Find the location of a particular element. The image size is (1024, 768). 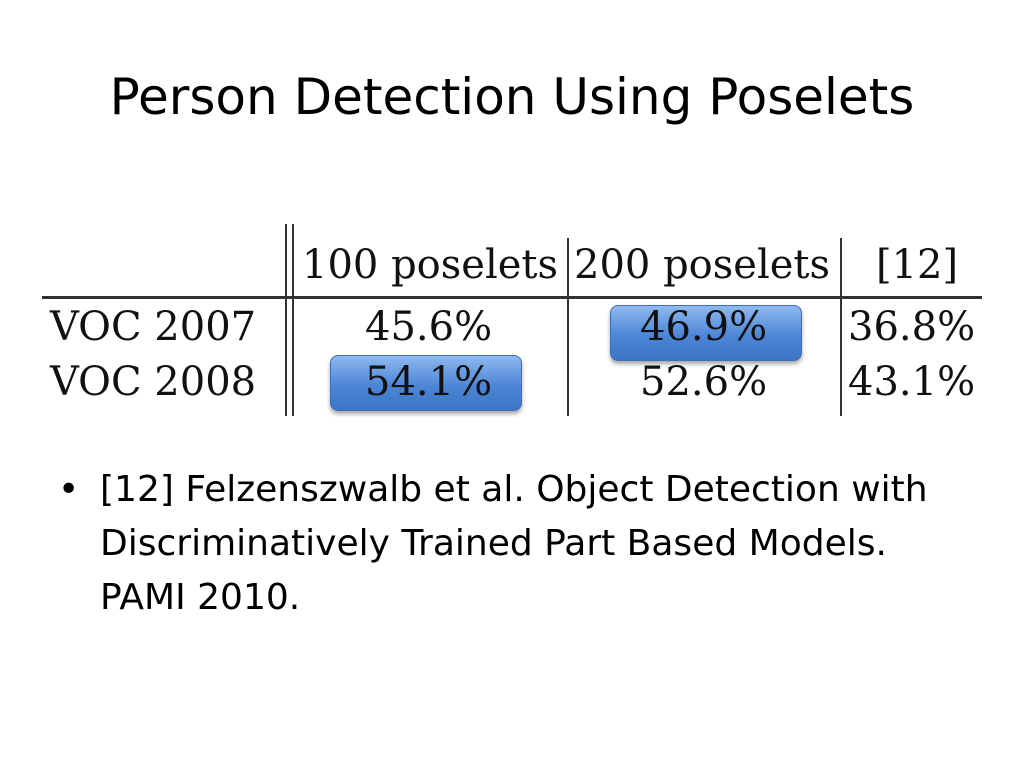

cell-voc2008-200: 52.6% is located at coordinates (704, 382).